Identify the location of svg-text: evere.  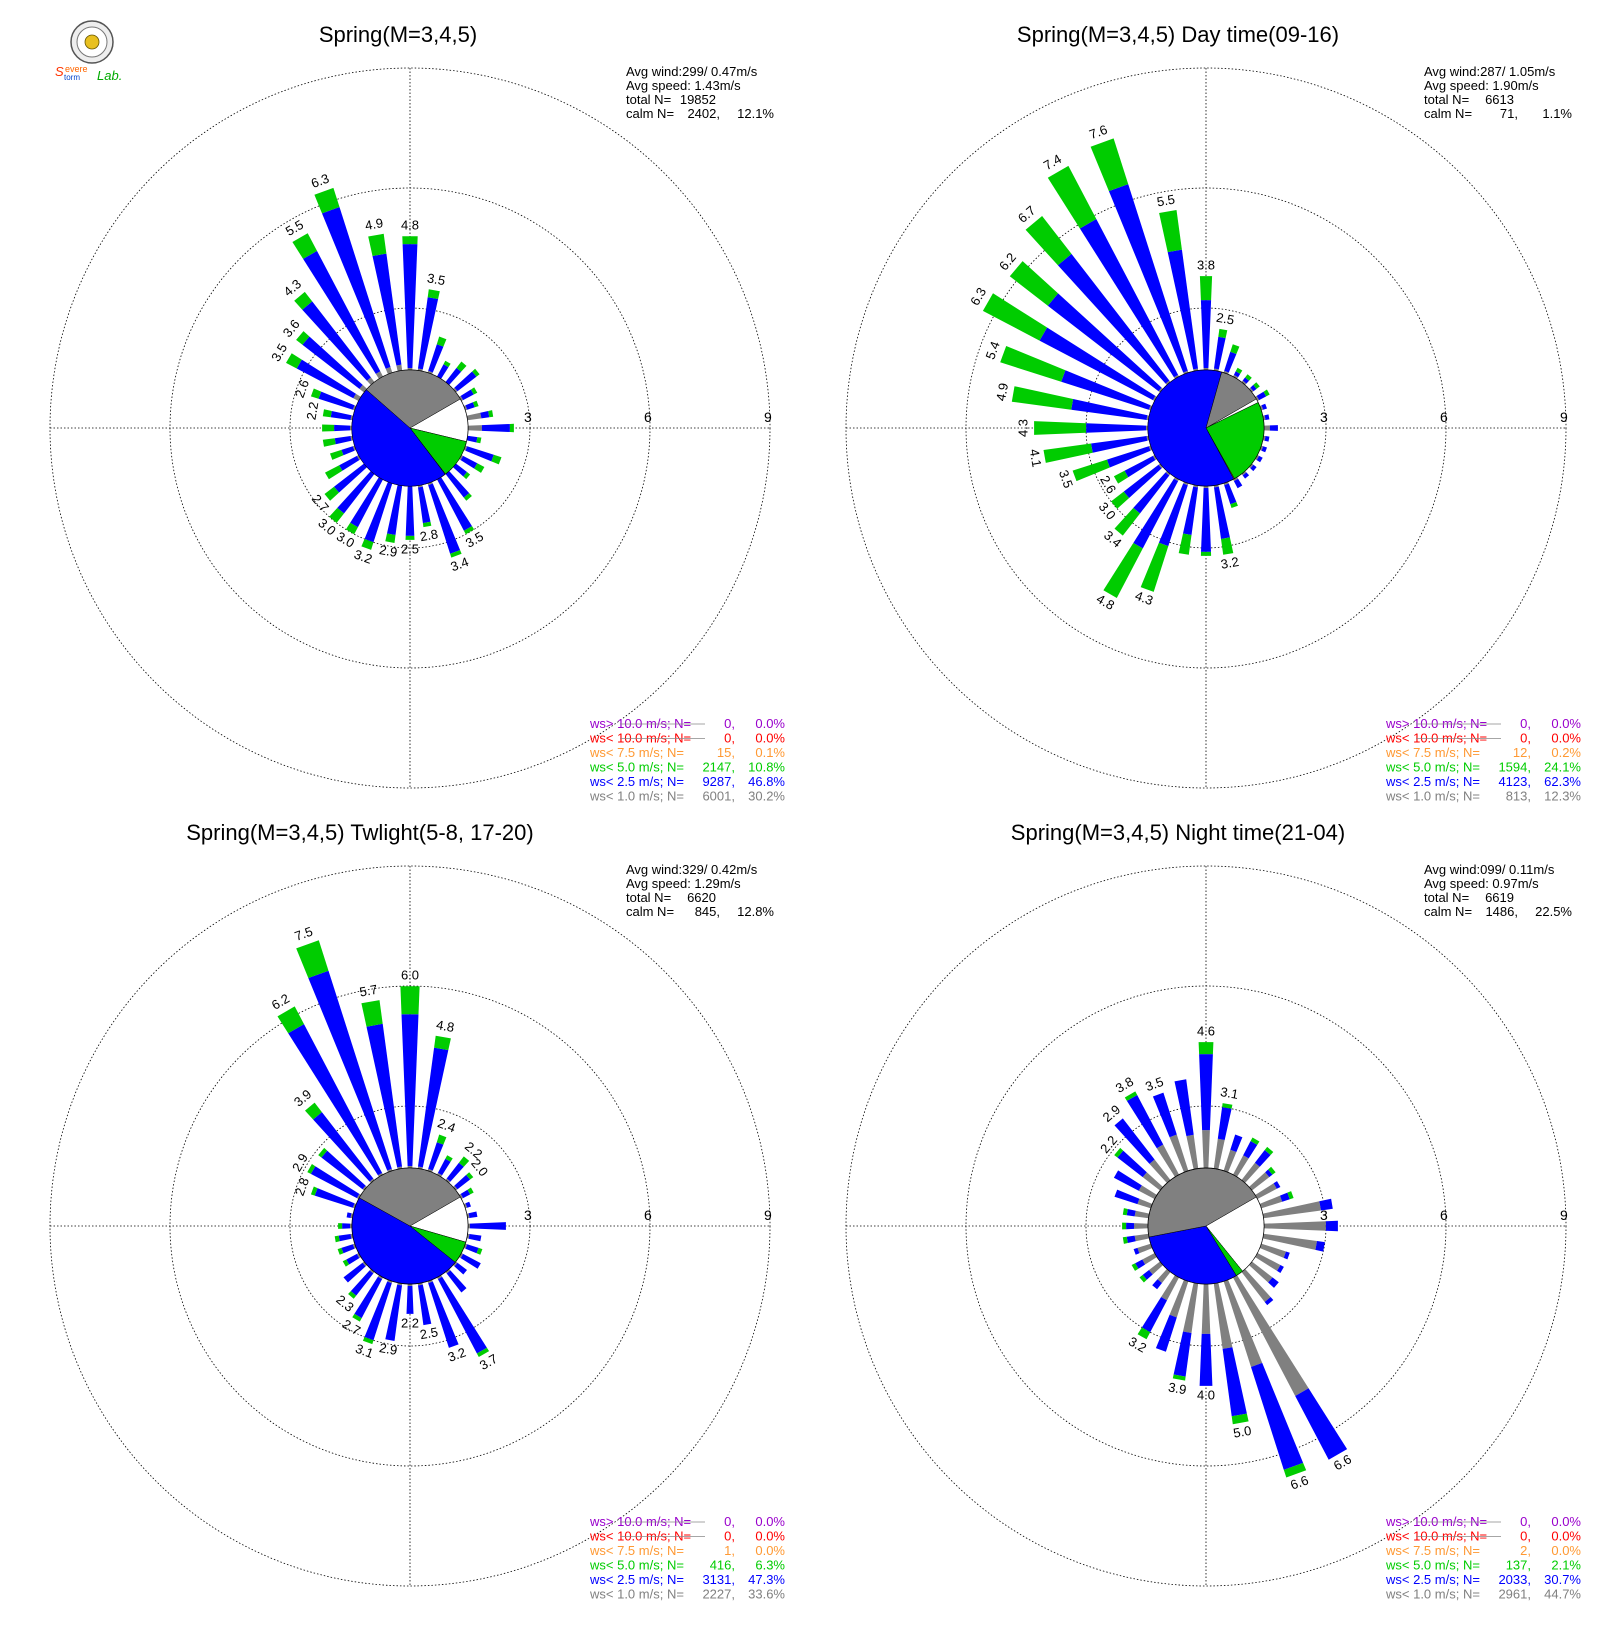
(76, 69).